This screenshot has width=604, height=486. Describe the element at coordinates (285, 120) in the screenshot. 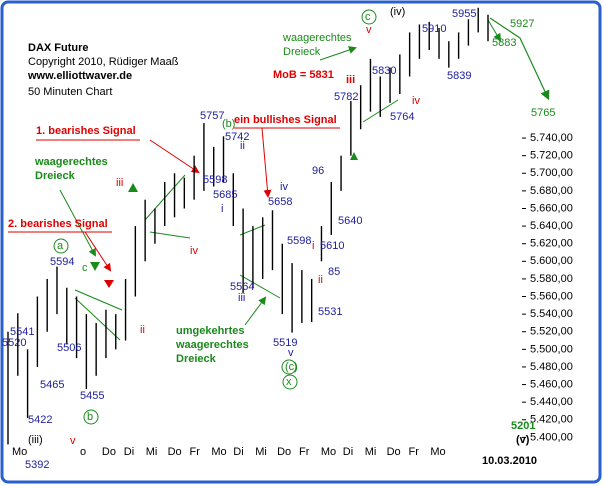

I see `annotation: ein bullishes Signal` at that location.